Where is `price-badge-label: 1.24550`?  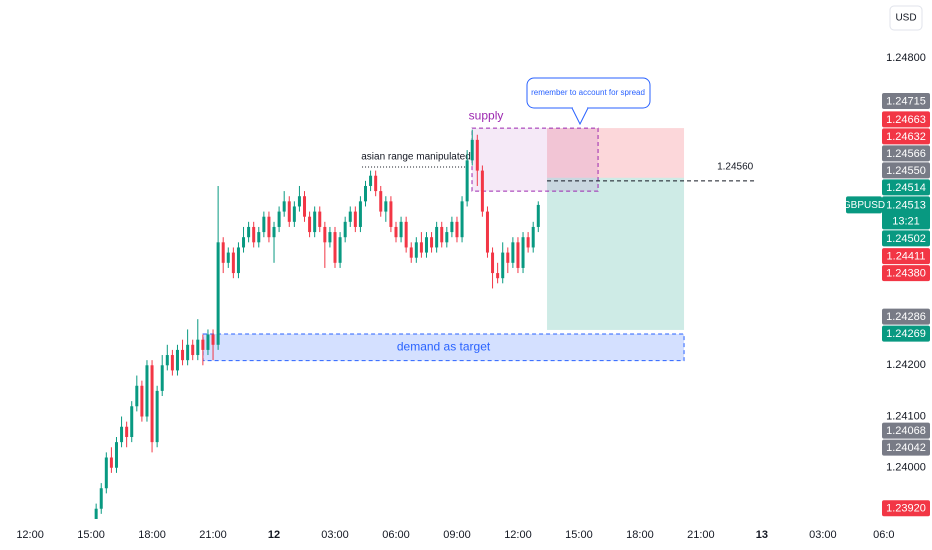
price-badge-label: 1.24550 is located at coordinates (906, 171).